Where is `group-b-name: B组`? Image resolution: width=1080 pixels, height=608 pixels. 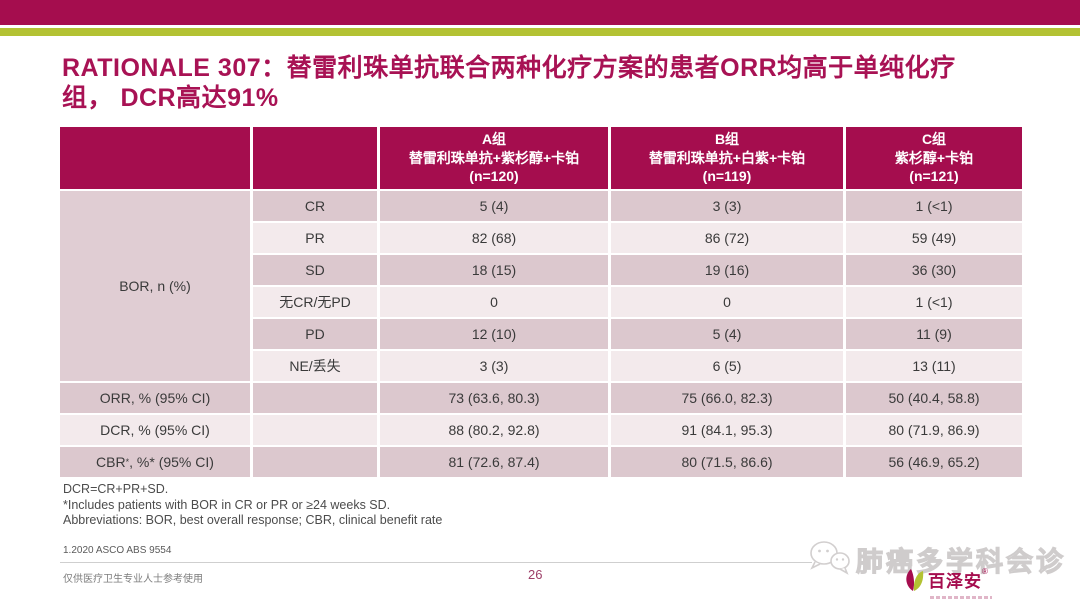 group-b-name: B组 is located at coordinates (727, 139).